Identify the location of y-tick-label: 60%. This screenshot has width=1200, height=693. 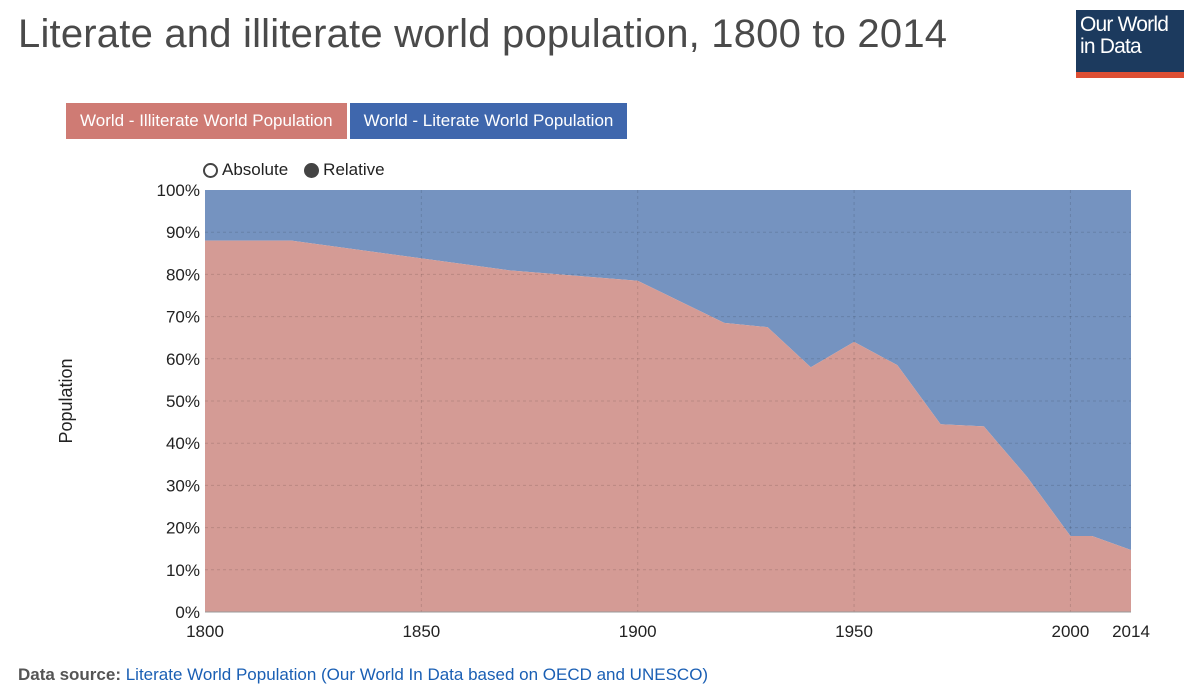
(183, 359).